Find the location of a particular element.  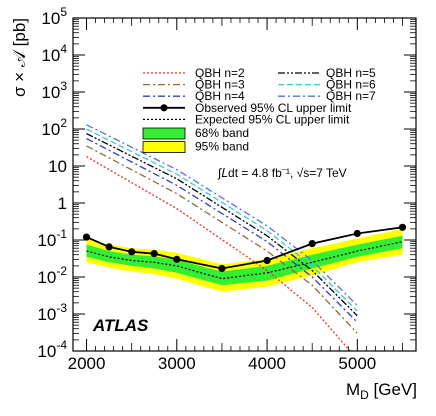

y-axis-label: σ × 𝒜 [pb] is located at coordinates (19, 57).